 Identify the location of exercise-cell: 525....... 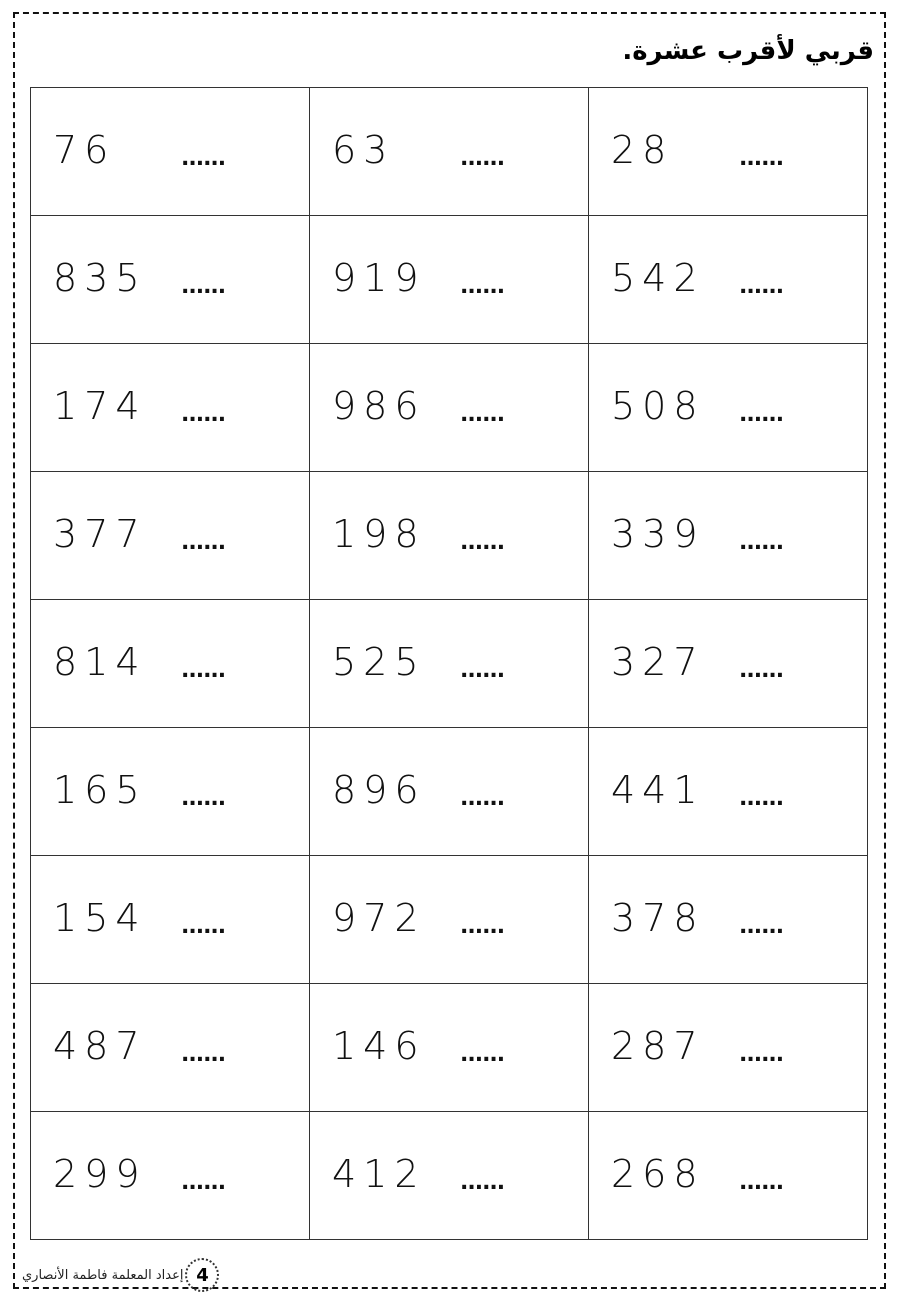
(449, 663).